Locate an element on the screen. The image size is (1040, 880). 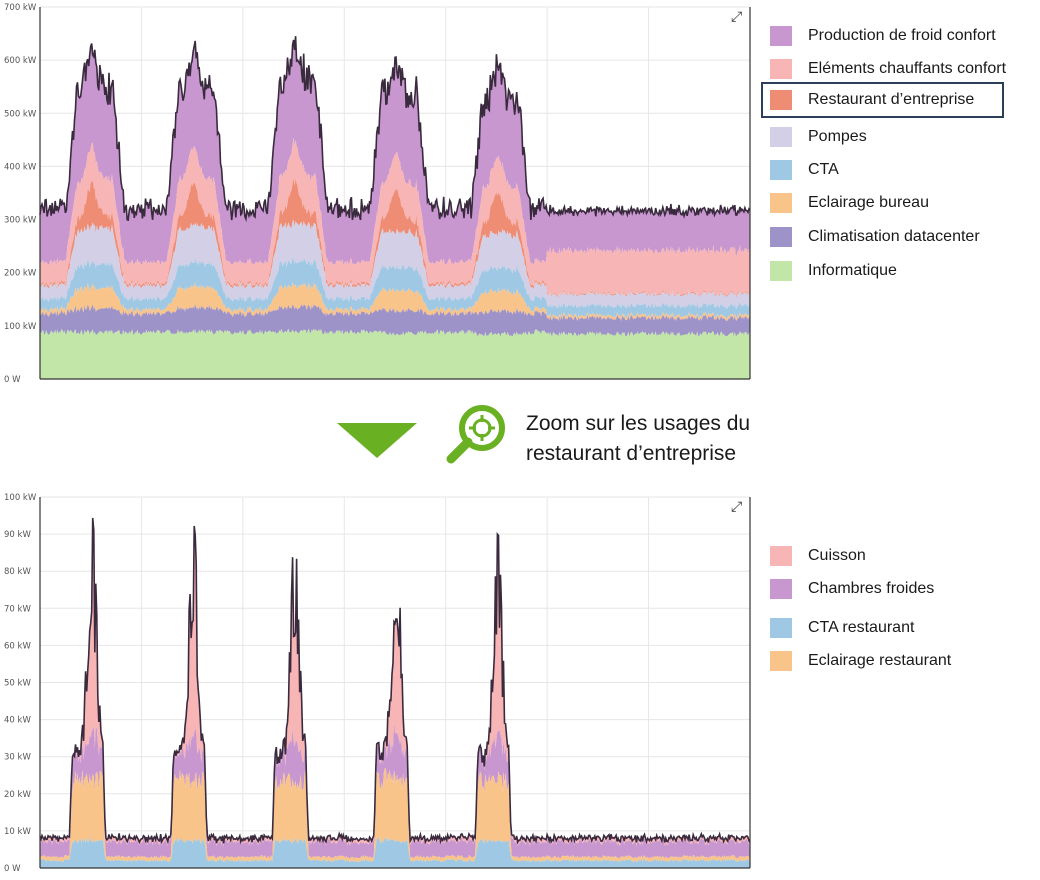
legend-item-eclairage-bureau: Eclairage bureau is located at coordinates (849, 203).